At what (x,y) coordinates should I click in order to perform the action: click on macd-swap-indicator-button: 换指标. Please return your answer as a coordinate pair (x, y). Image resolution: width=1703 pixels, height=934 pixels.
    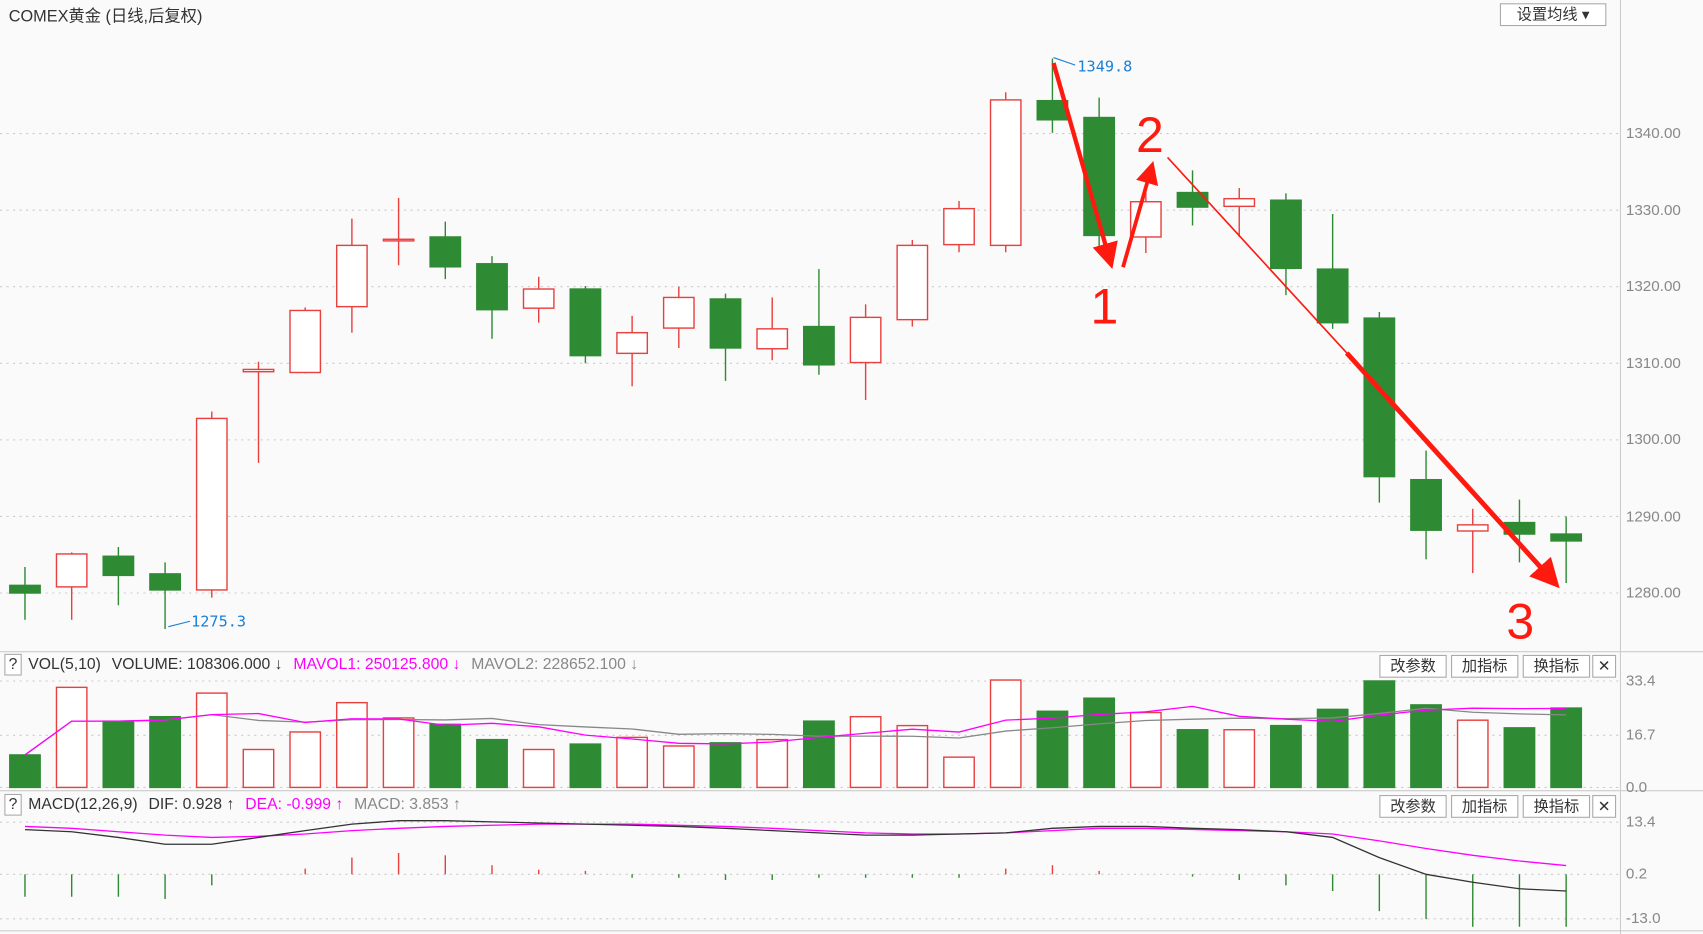
    Looking at the image, I should click on (1556, 806).